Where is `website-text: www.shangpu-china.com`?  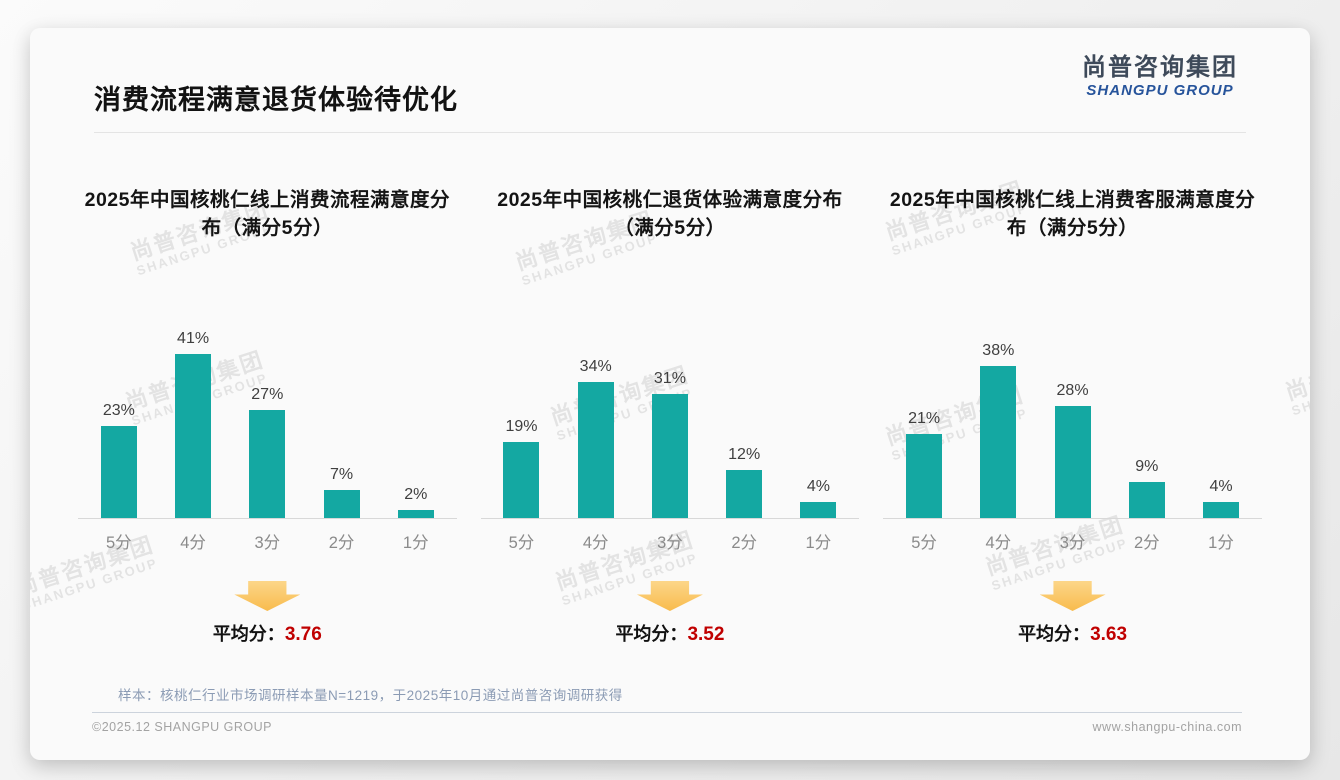 website-text: www.shangpu-china.com is located at coordinates (1167, 727).